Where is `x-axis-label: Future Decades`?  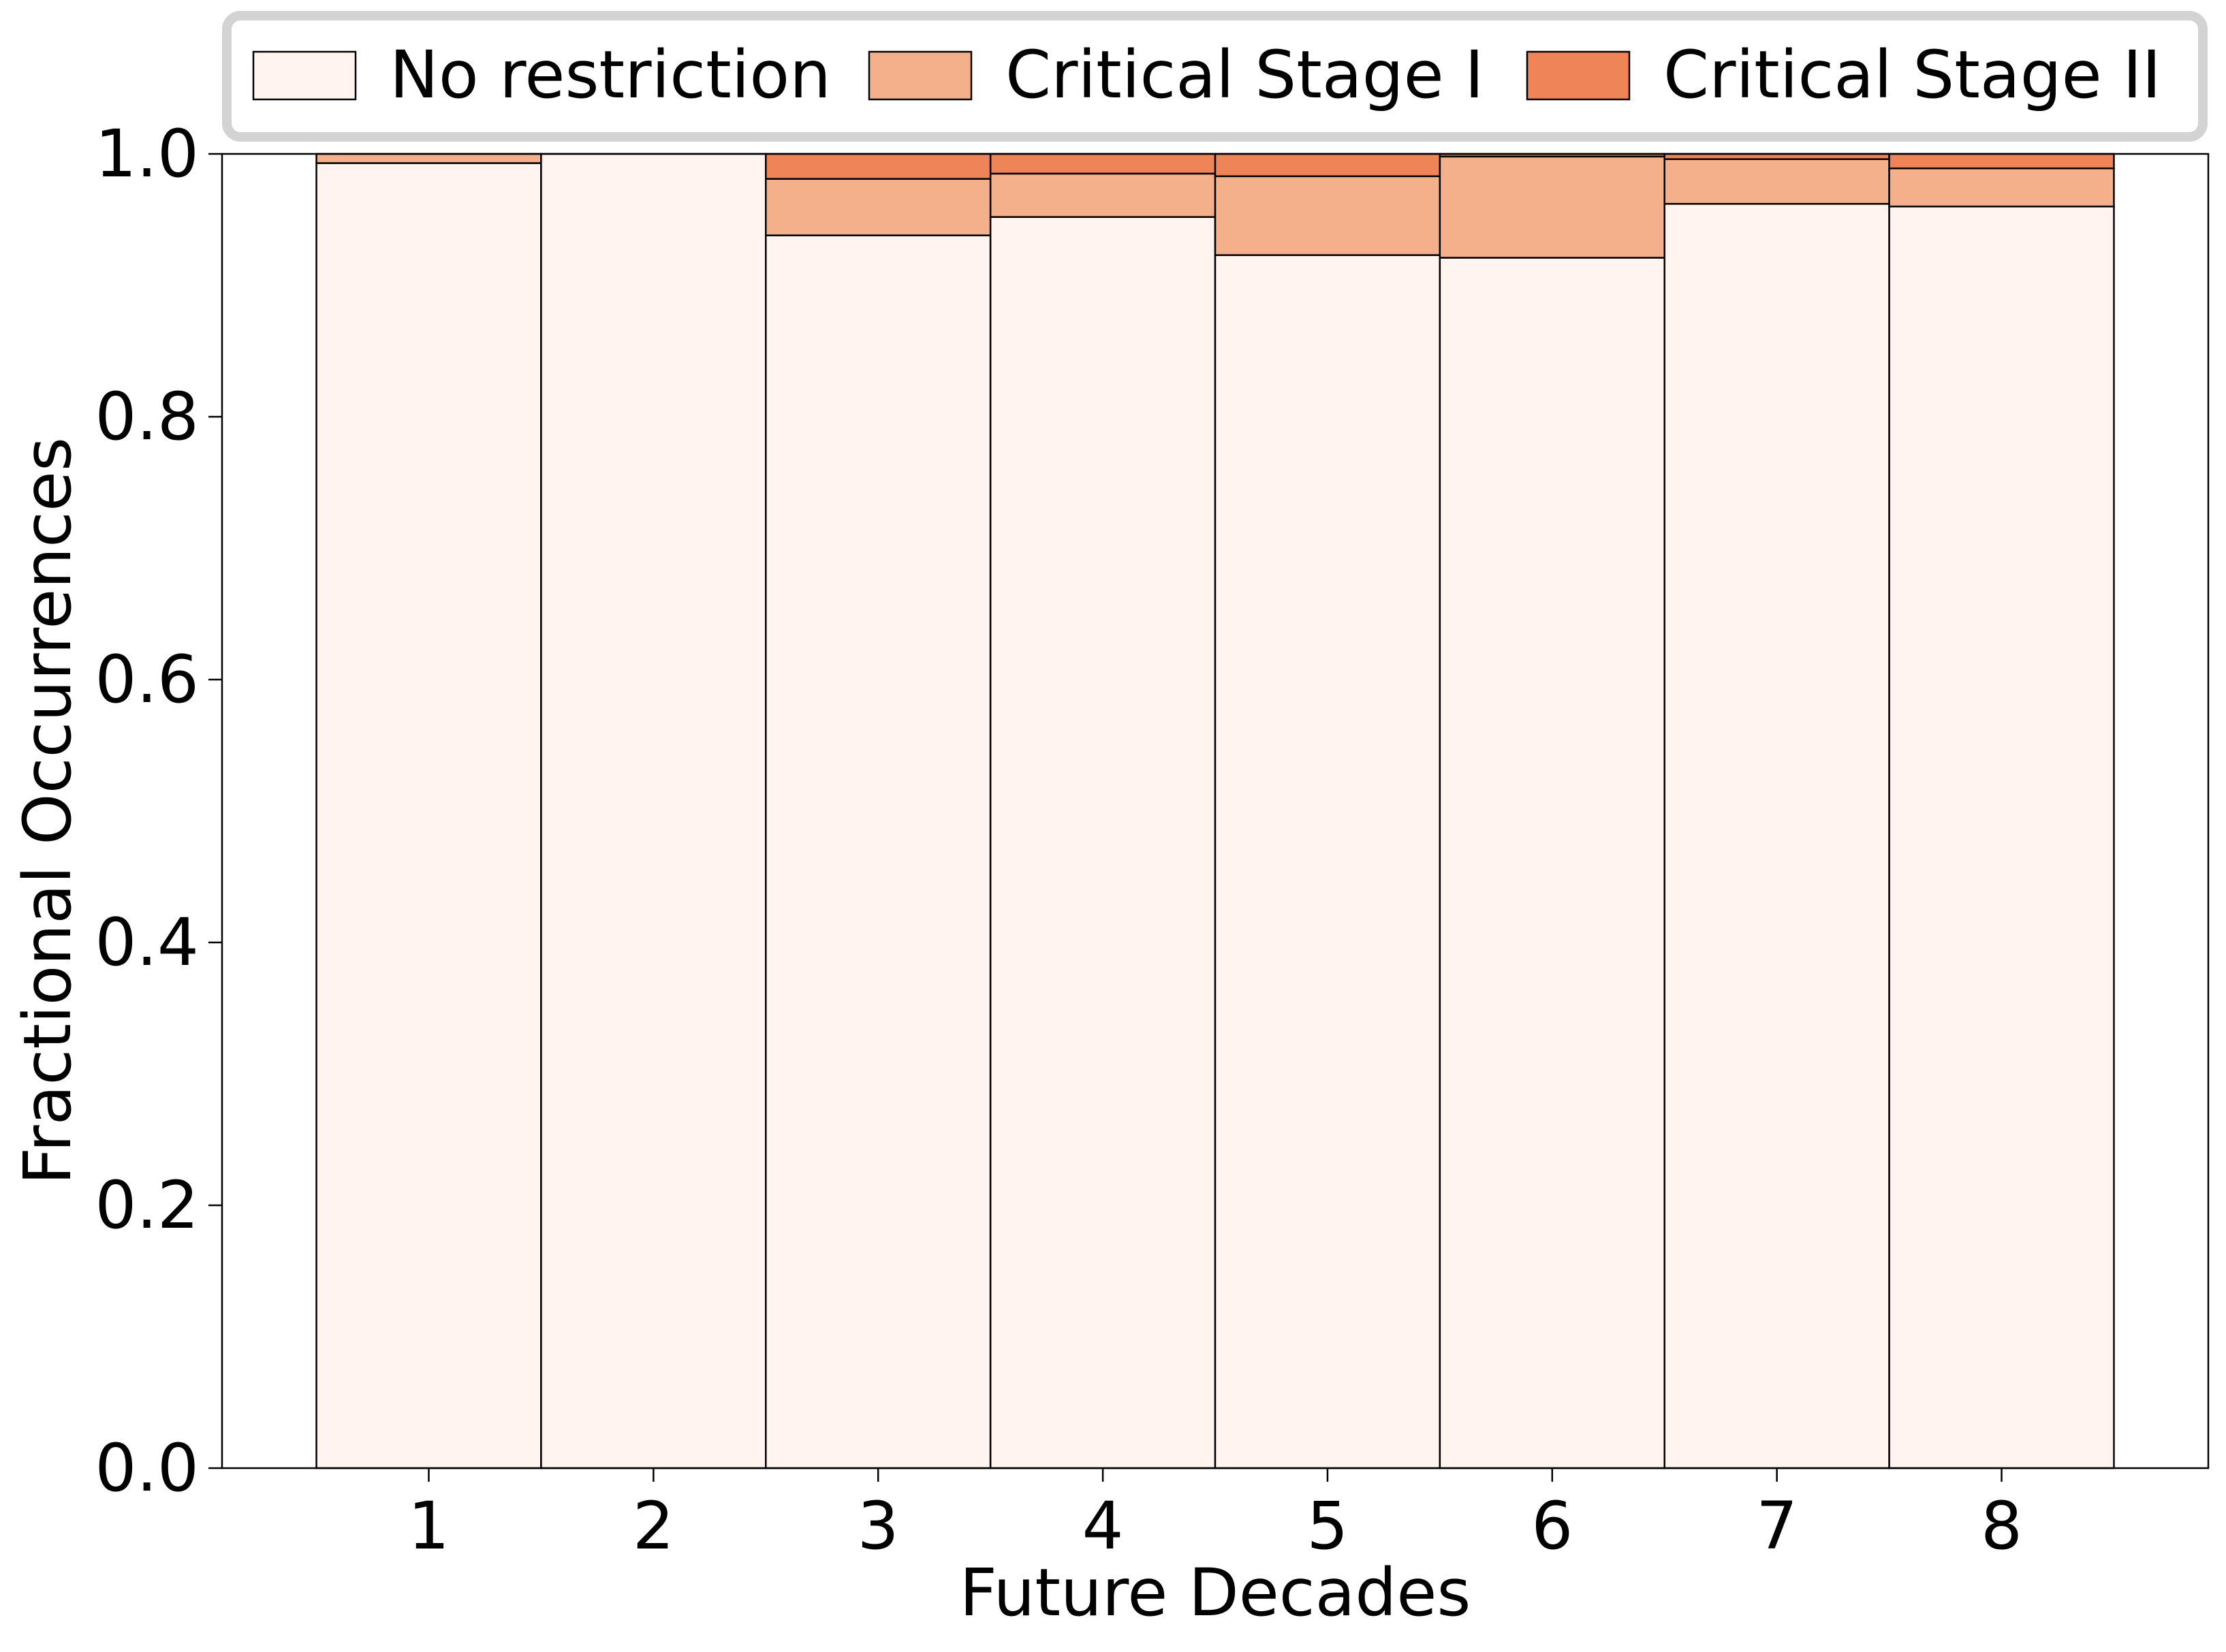 x-axis-label: Future Decades is located at coordinates (1215, 1593).